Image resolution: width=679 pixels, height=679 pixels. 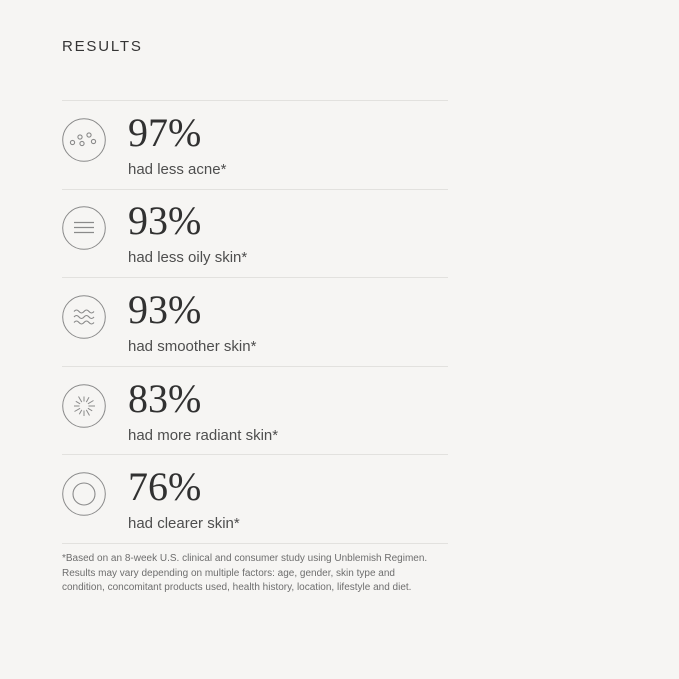 I want to click on oily-lines-icon, so click(x=84, y=228).